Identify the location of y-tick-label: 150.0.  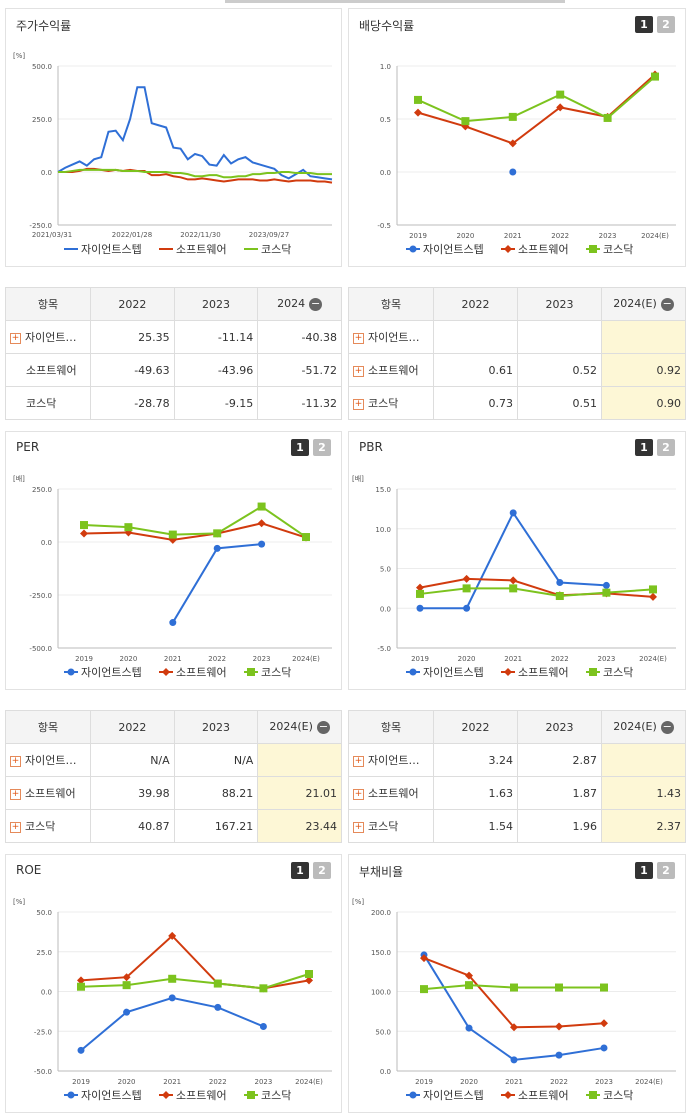
(381, 953).